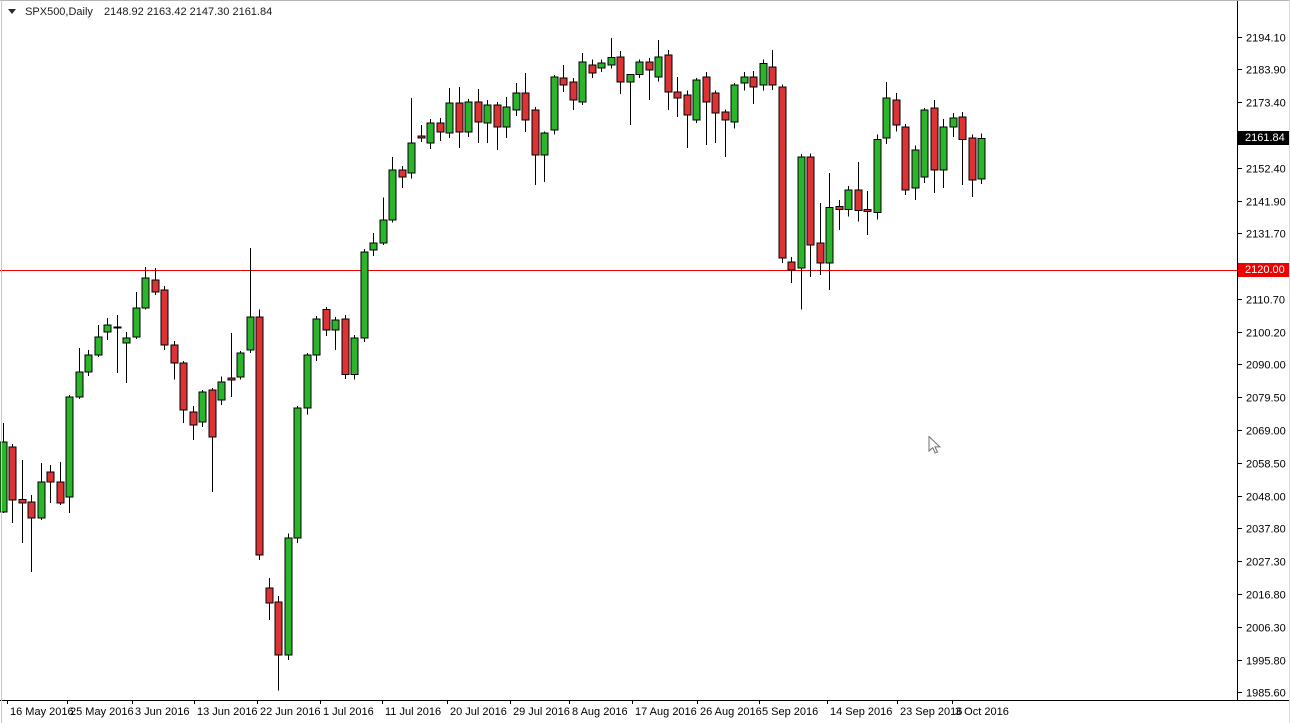 This screenshot has width=1290, height=723. I want to click on price-axis-label: 2048.00, so click(1266, 498).